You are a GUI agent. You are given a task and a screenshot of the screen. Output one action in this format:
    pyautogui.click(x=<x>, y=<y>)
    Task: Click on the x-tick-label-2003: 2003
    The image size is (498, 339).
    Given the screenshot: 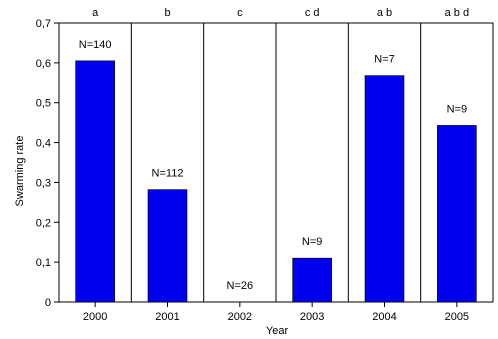 What is the action you would take?
    pyautogui.click(x=312, y=317)
    